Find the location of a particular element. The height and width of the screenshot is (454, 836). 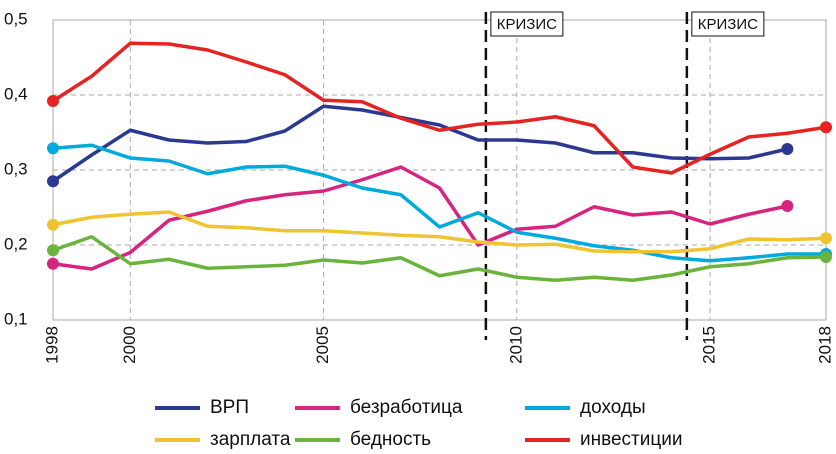

y-tick-label: 0,1 is located at coordinates (16, 318).